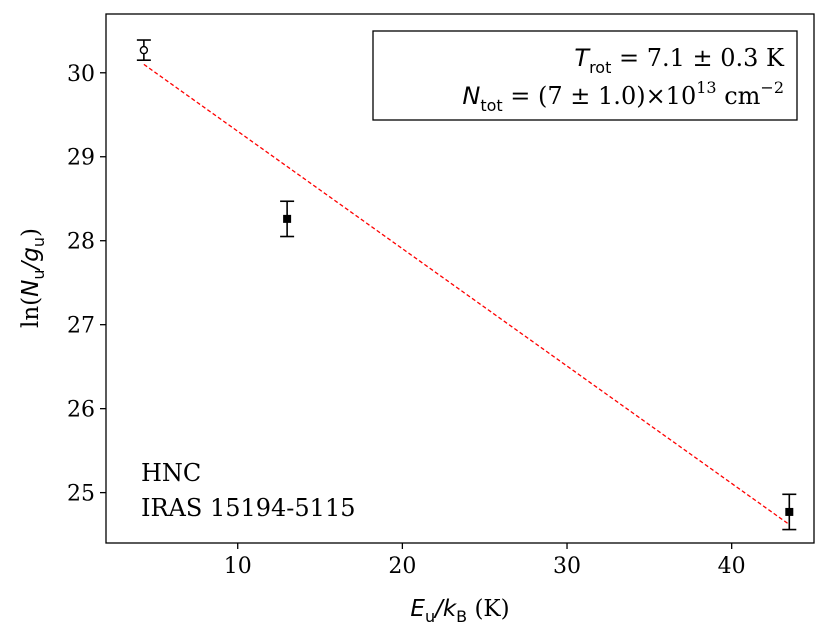 The image size is (830, 638). I want to click on y-tick-label: 29, so click(81, 158).